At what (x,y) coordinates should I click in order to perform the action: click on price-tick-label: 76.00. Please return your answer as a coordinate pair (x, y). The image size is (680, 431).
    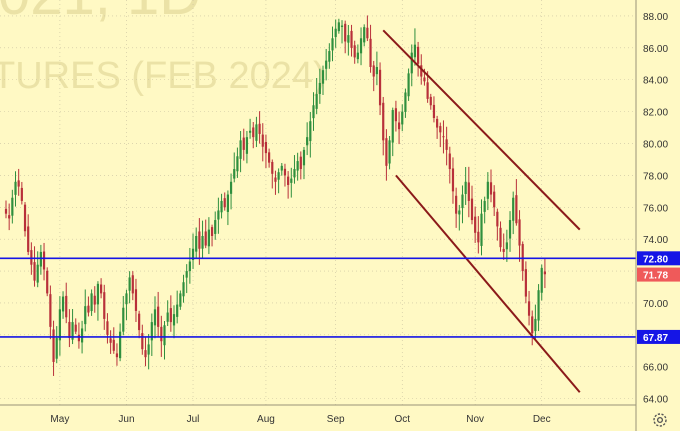
    Looking at the image, I should click on (655, 208).